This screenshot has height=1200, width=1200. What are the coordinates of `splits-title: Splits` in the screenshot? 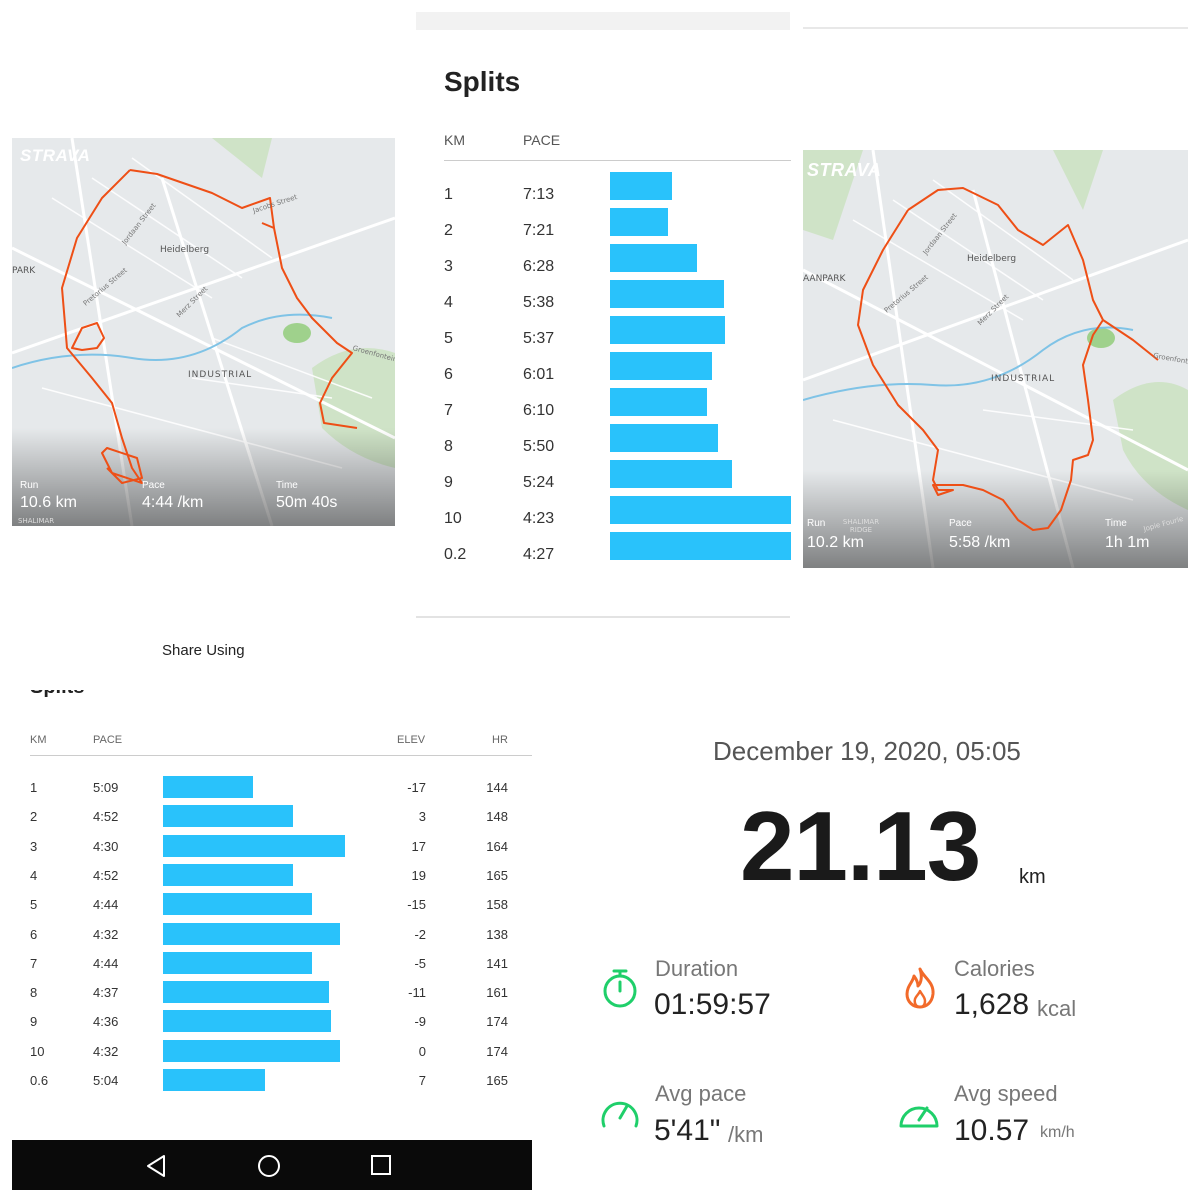 It's located at (482, 81).